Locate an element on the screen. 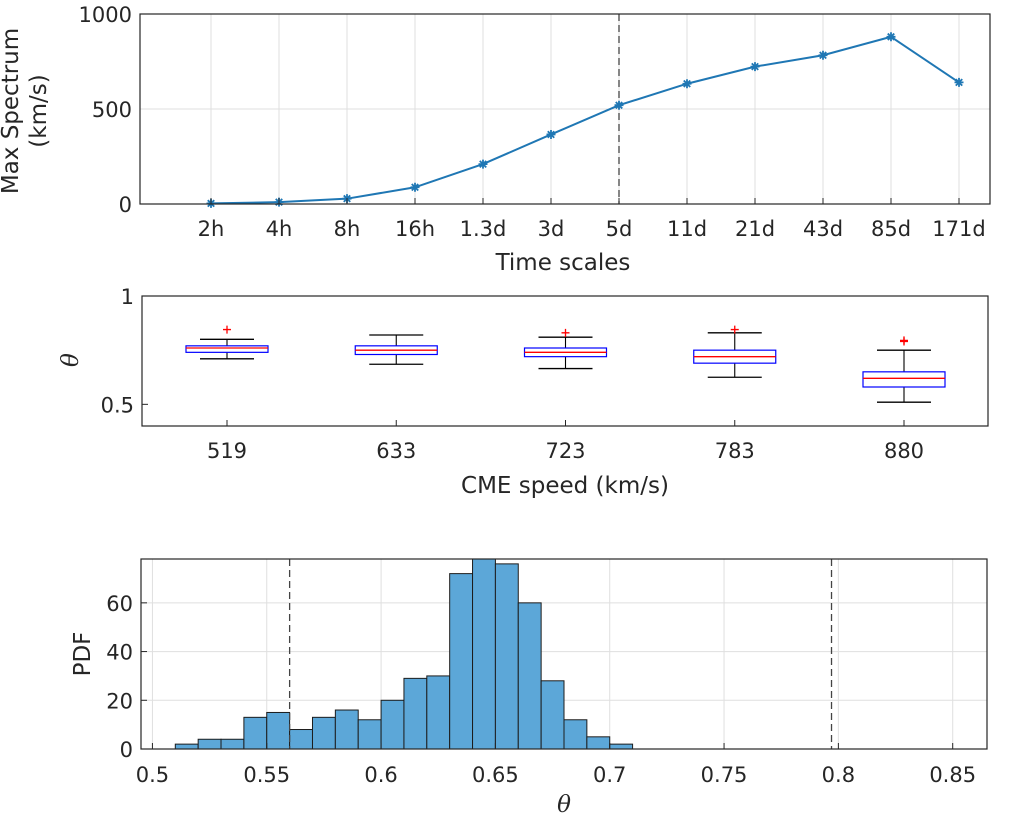  x-axis-label: Time scales is located at coordinates (563, 263).